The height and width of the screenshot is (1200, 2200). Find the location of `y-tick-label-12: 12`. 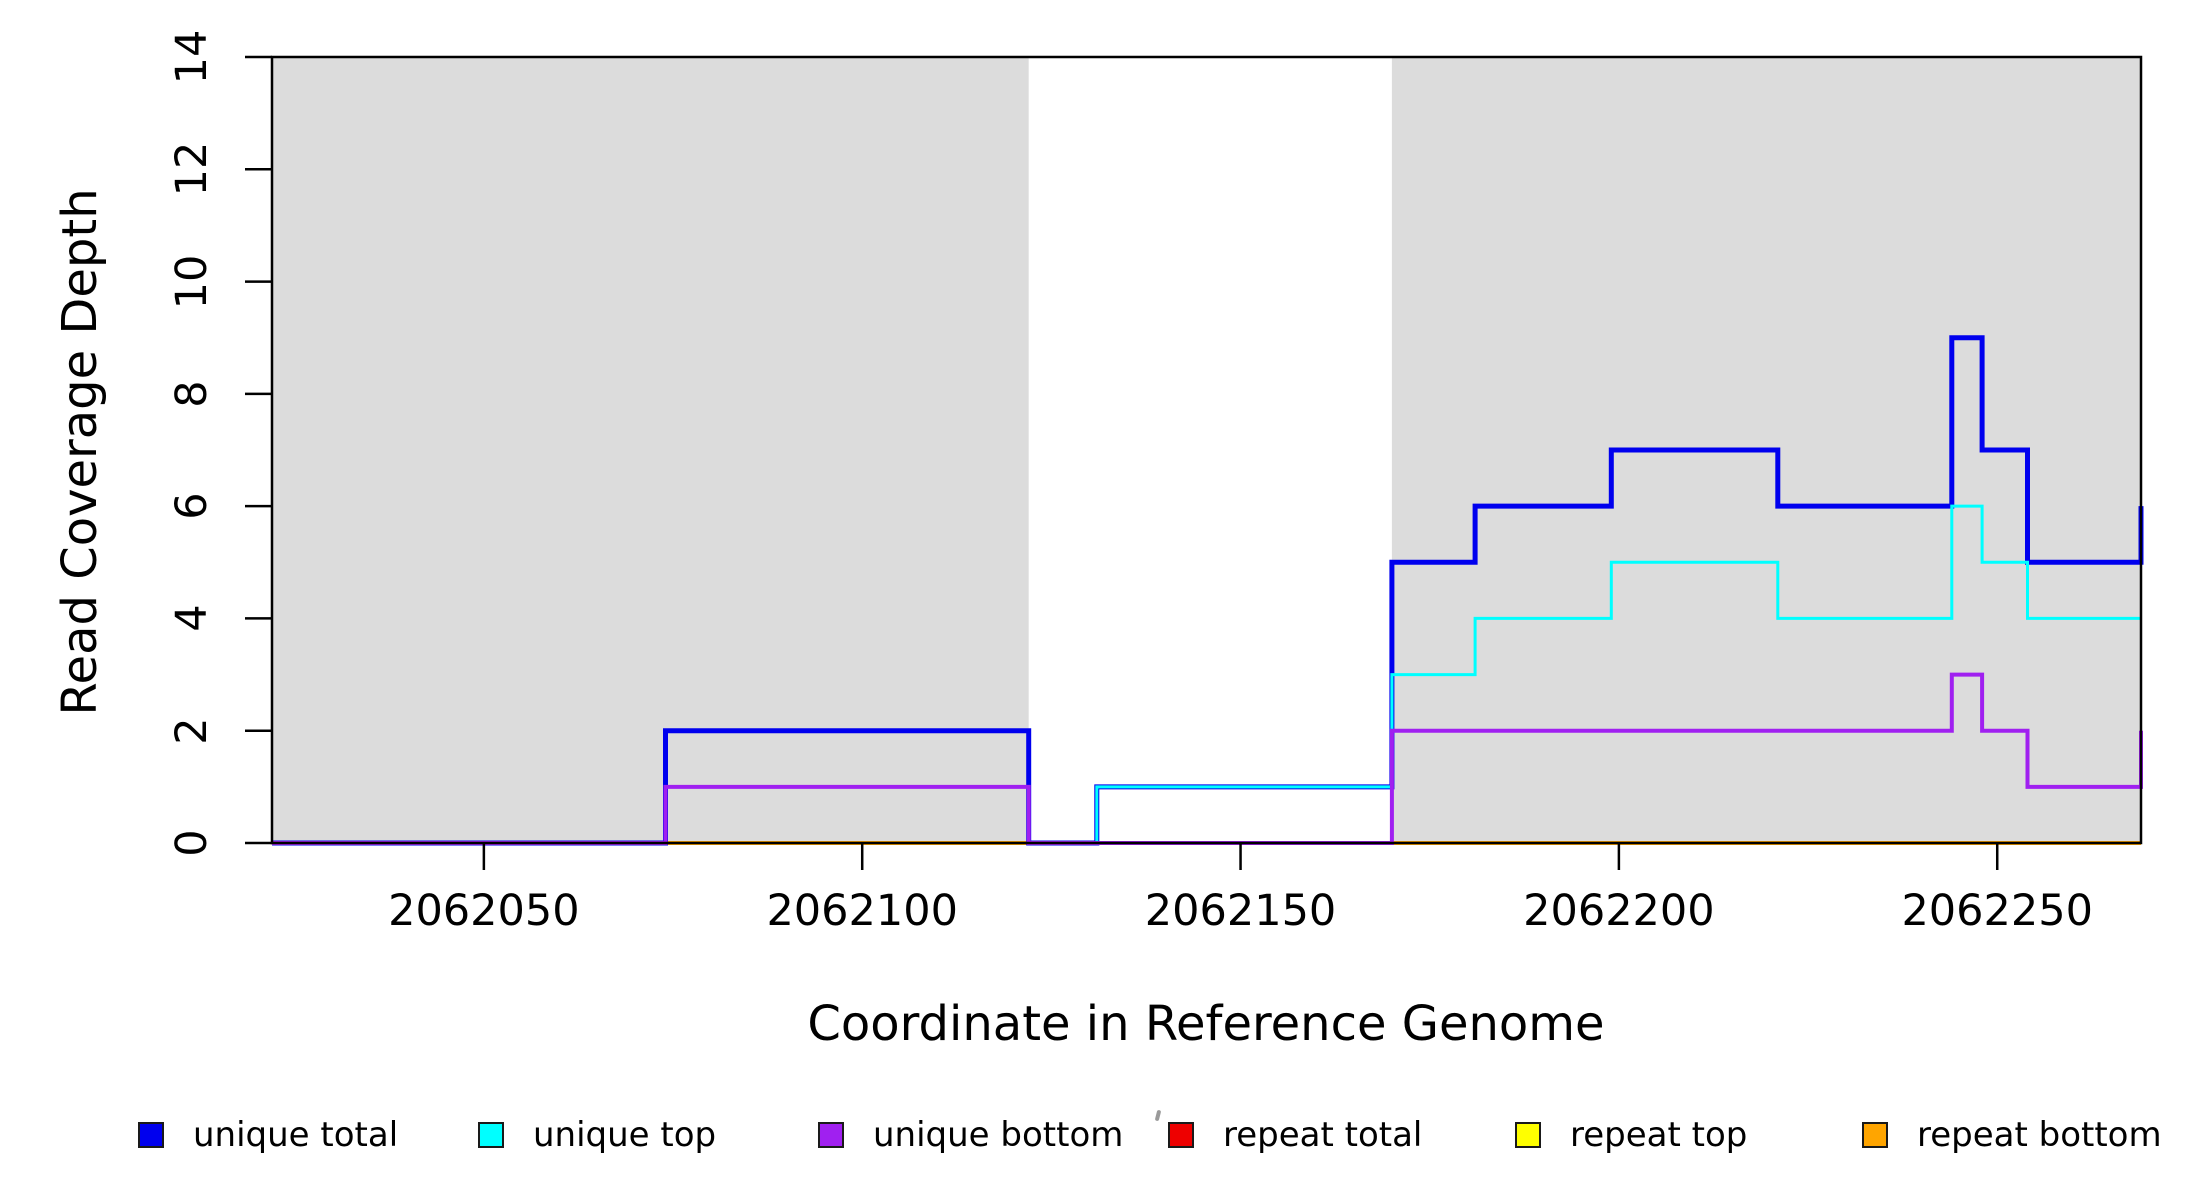

y-tick-label-12: 12 is located at coordinates (192, 169).